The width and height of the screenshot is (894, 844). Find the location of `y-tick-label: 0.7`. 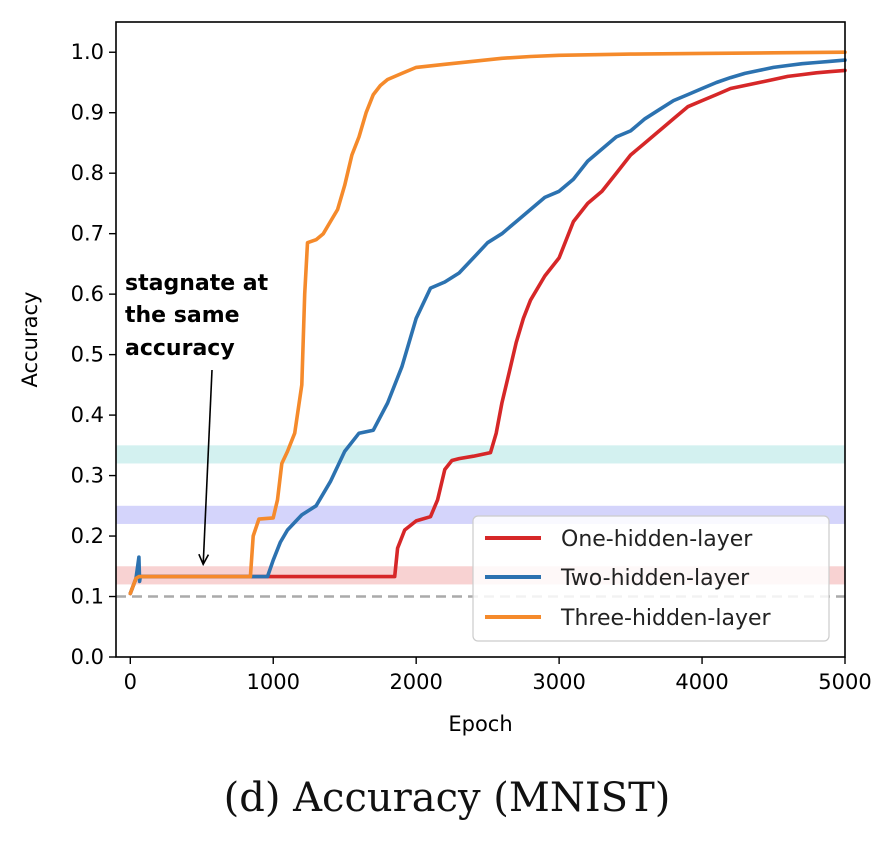

y-tick-label: 0.7 is located at coordinates (87, 234).